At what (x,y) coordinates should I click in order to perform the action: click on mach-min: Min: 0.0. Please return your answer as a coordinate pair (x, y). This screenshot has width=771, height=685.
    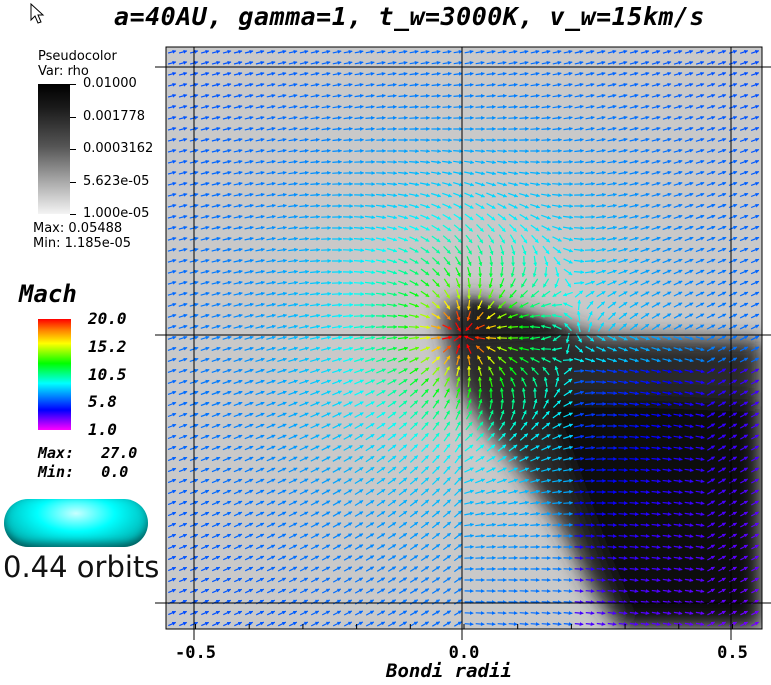
    Looking at the image, I should click on (83, 472).